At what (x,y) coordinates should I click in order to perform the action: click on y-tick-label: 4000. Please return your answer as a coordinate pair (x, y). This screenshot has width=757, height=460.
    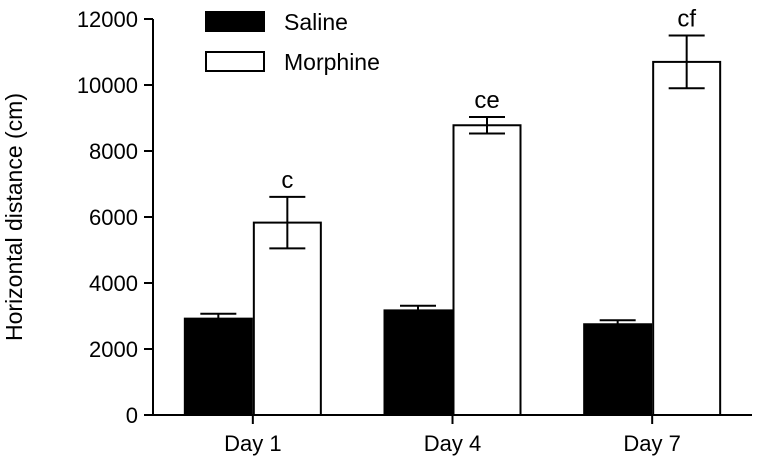
    Looking at the image, I should click on (113, 283).